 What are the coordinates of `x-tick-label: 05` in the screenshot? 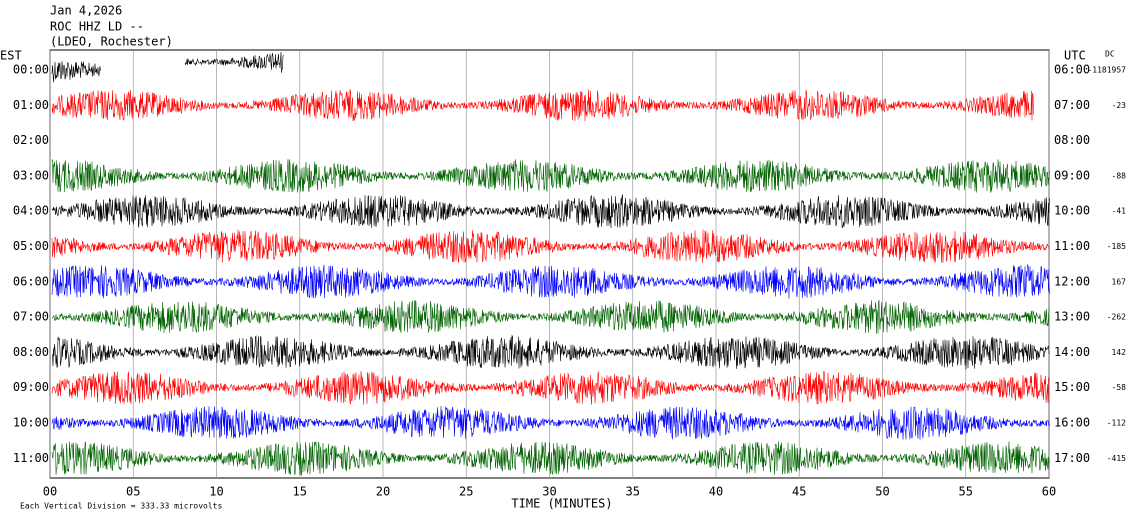 It's located at (133, 492).